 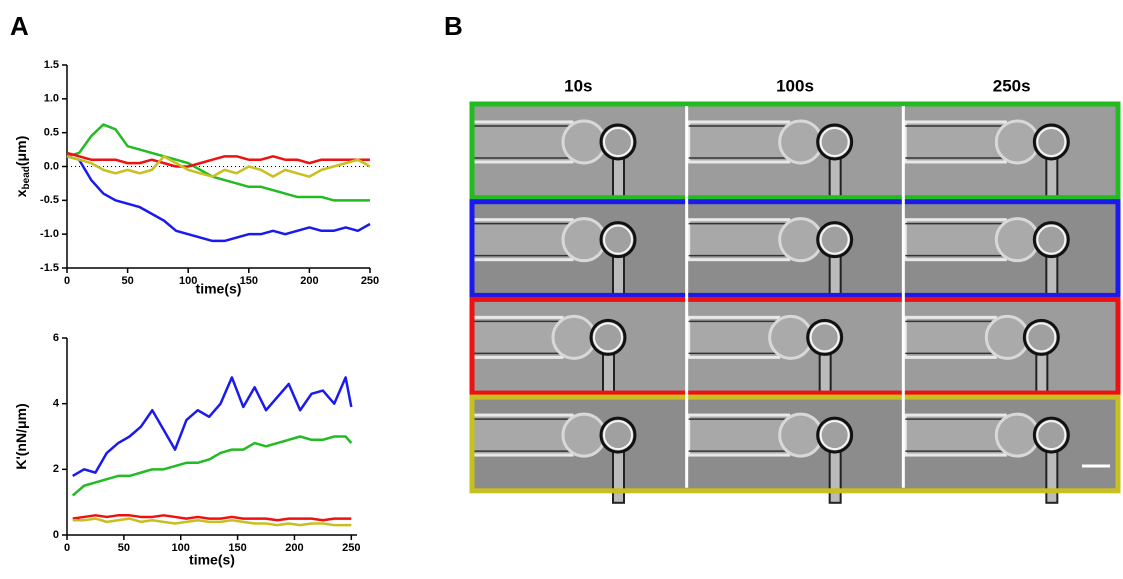 I want to click on panel-label: B, so click(x=453, y=26).